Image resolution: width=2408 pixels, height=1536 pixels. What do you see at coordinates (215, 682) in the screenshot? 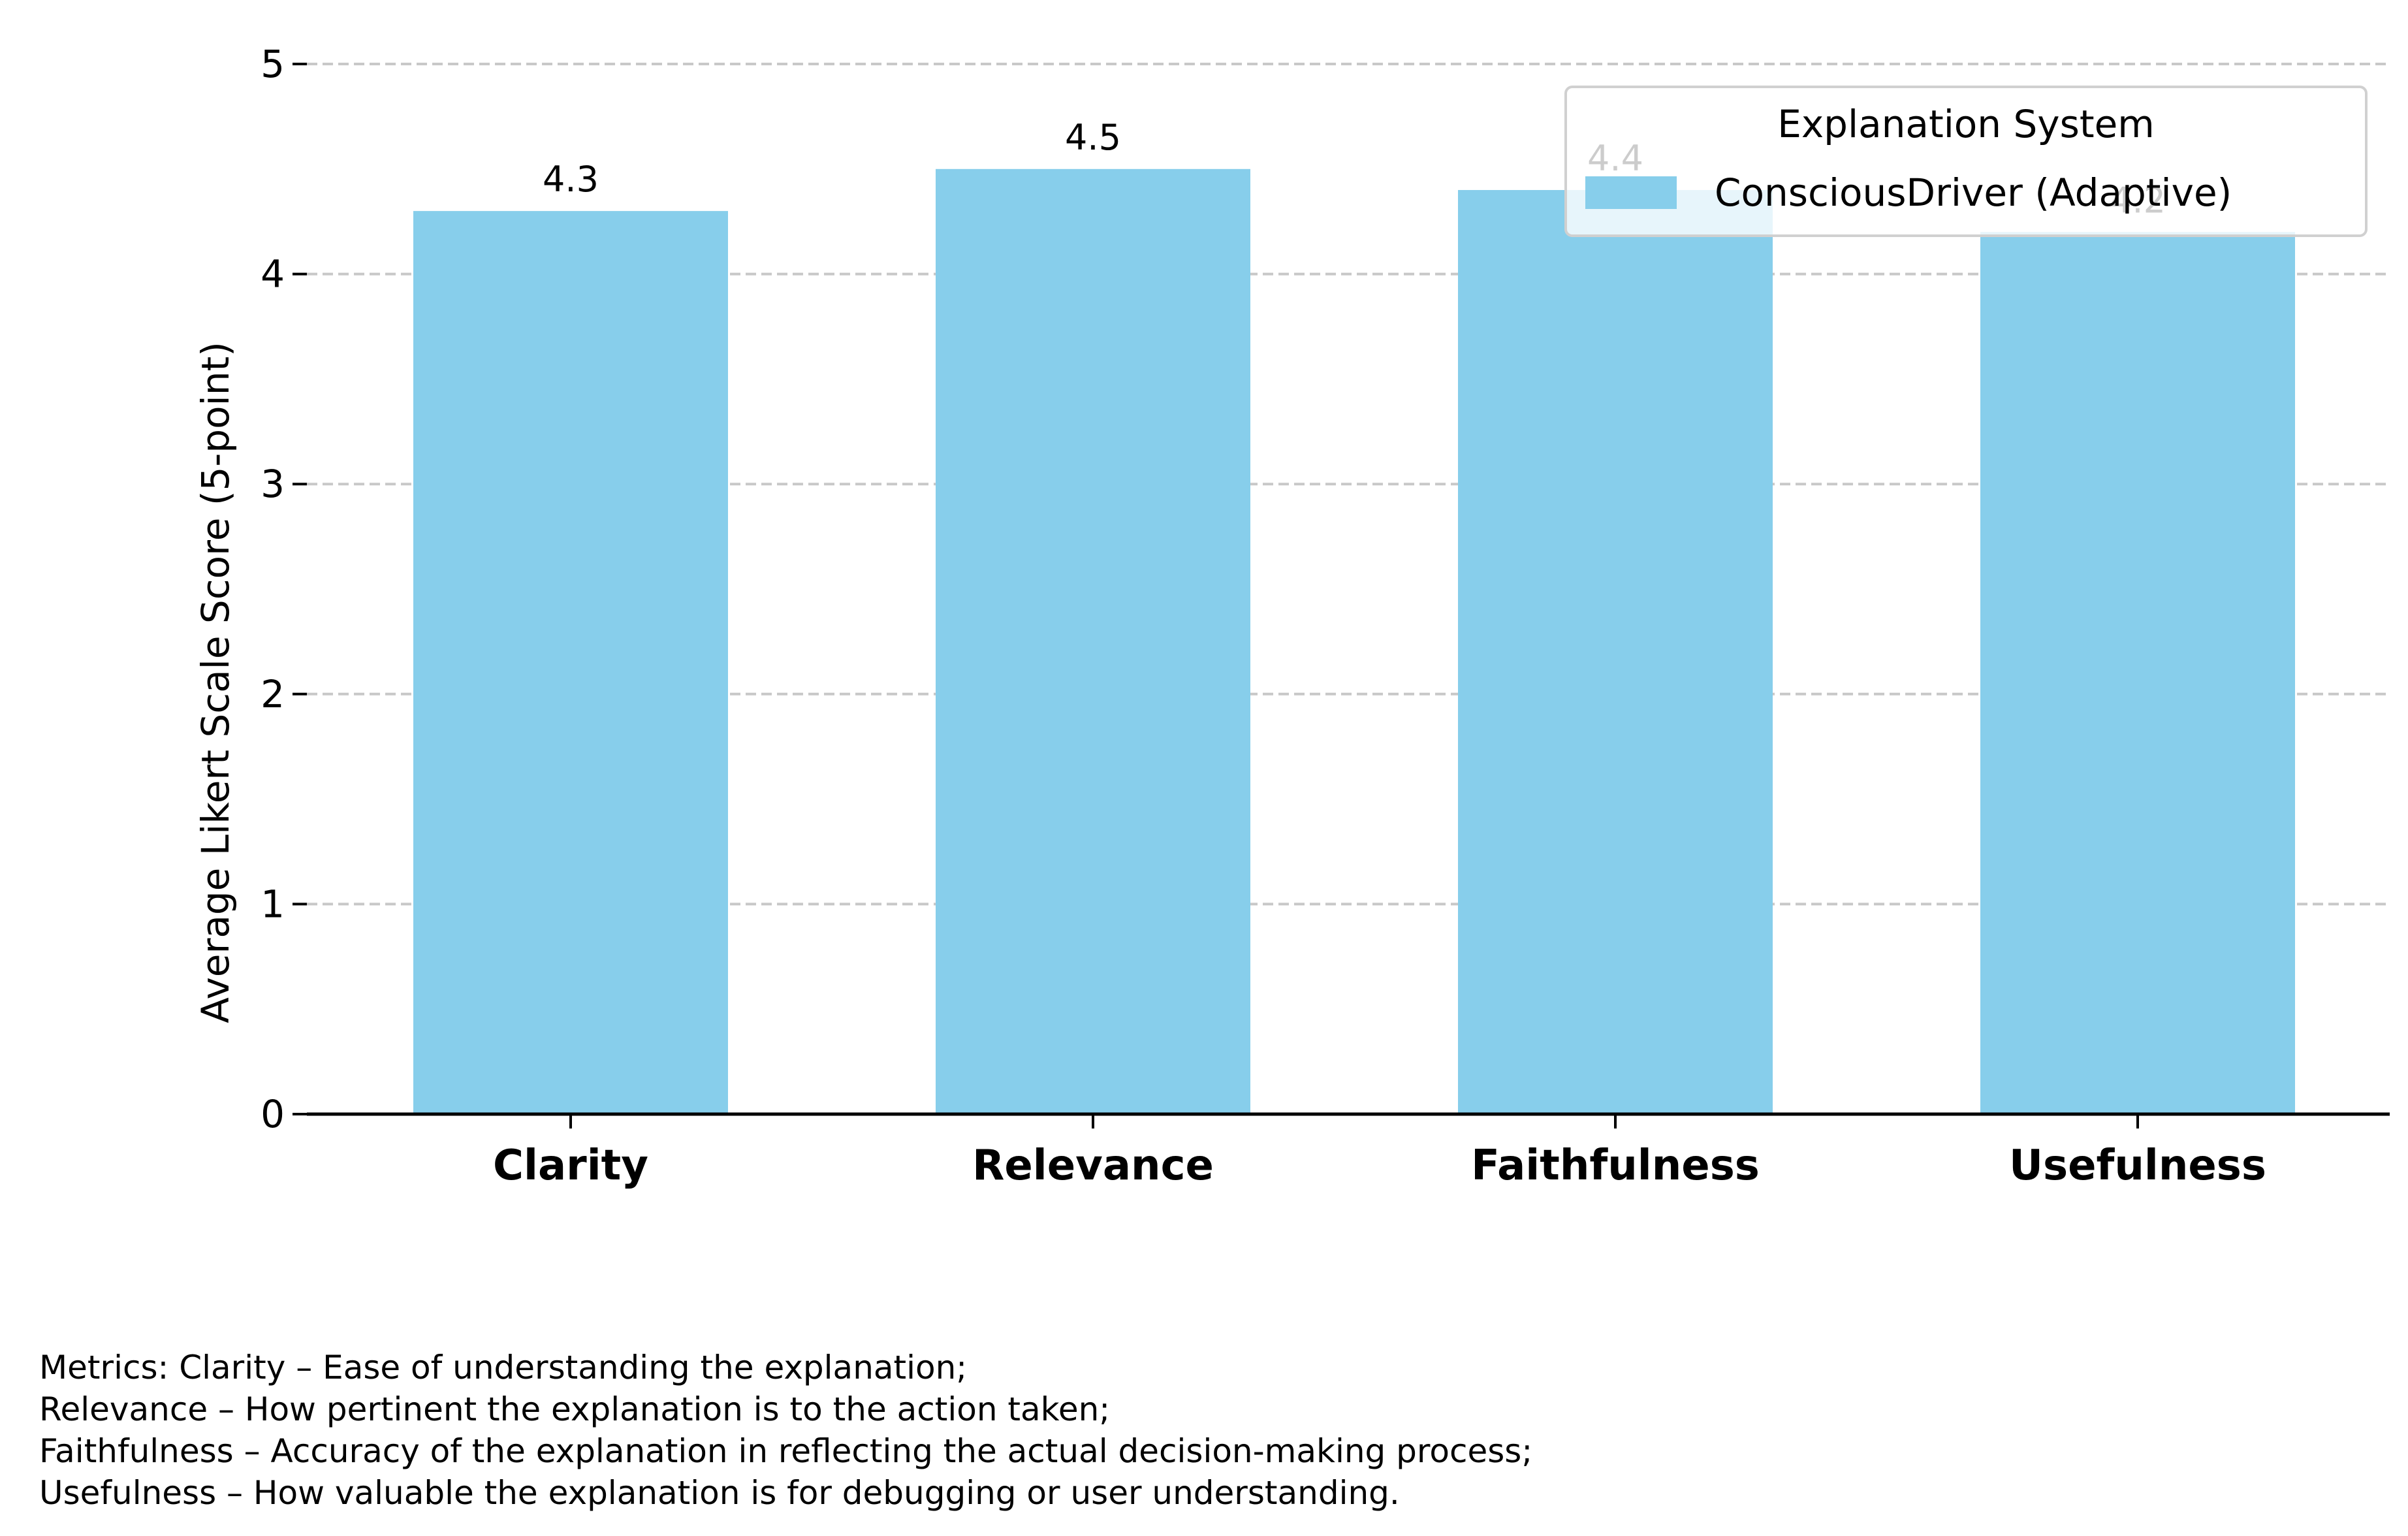
I see `y-axis-label: Average Likert Scale Score (5-point)` at bounding box center [215, 682].